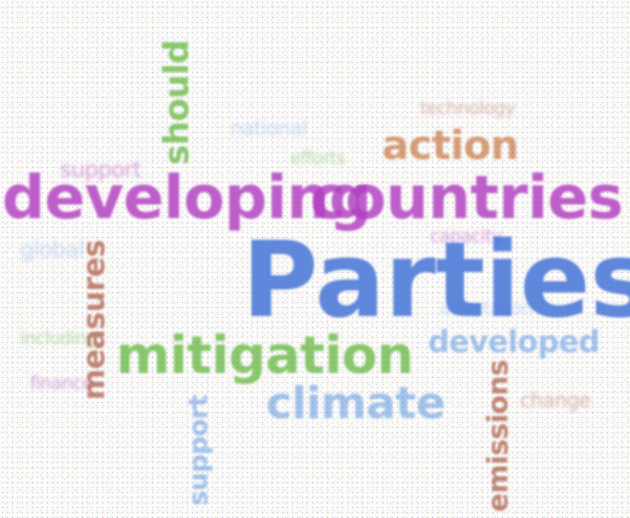  What do you see at coordinates (466, 198) in the screenshot?
I see `word-countries: countries` at bounding box center [466, 198].